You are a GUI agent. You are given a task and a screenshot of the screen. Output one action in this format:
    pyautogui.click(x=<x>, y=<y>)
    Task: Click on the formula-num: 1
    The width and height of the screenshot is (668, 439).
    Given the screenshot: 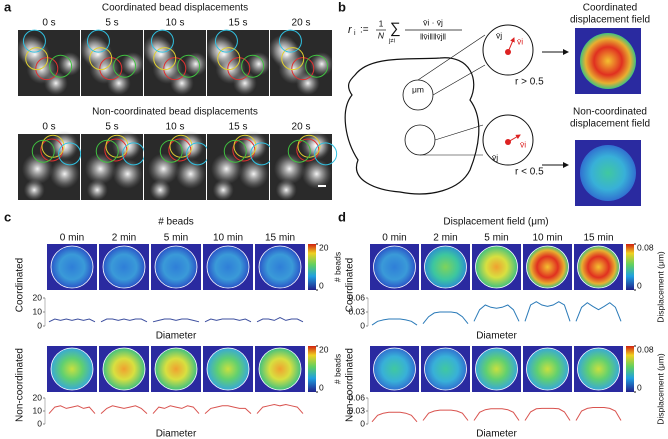 What is the action you would take?
    pyautogui.click(x=381, y=23)
    